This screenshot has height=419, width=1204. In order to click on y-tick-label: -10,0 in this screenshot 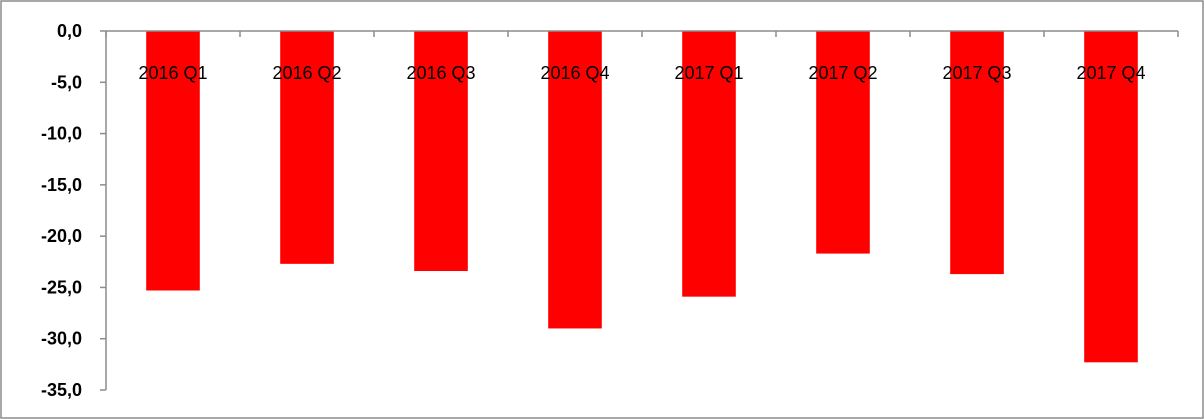, I will do `click(61, 134)`.